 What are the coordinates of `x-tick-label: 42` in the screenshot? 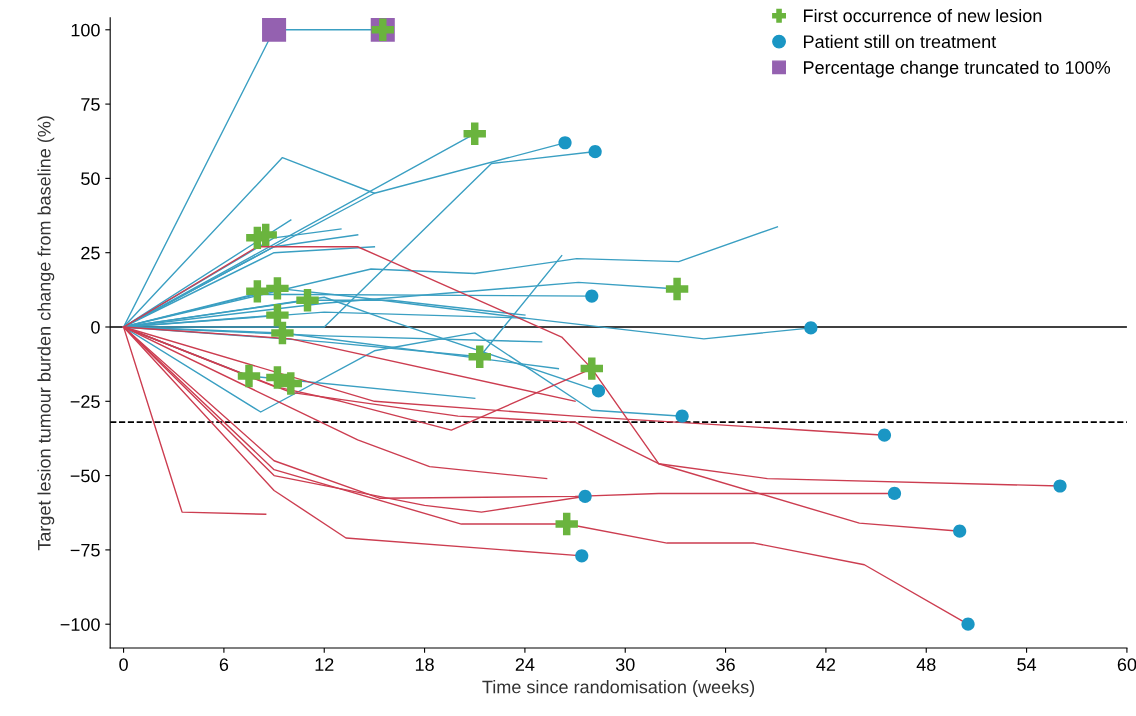 It's located at (826, 664).